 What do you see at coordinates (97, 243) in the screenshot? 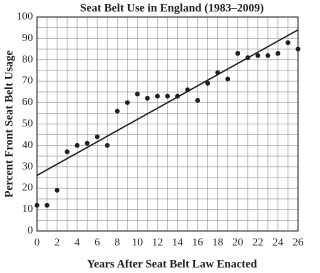
I see `x-tick-label: 6` at bounding box center [97, 243].